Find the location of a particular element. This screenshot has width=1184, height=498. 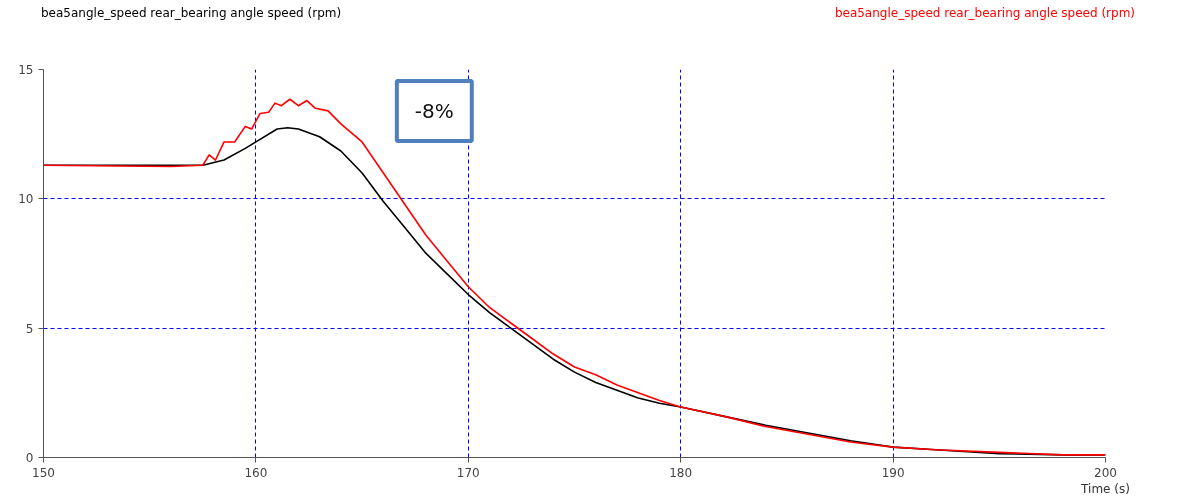

annotation: -8% is located at coordinates (434, 110).